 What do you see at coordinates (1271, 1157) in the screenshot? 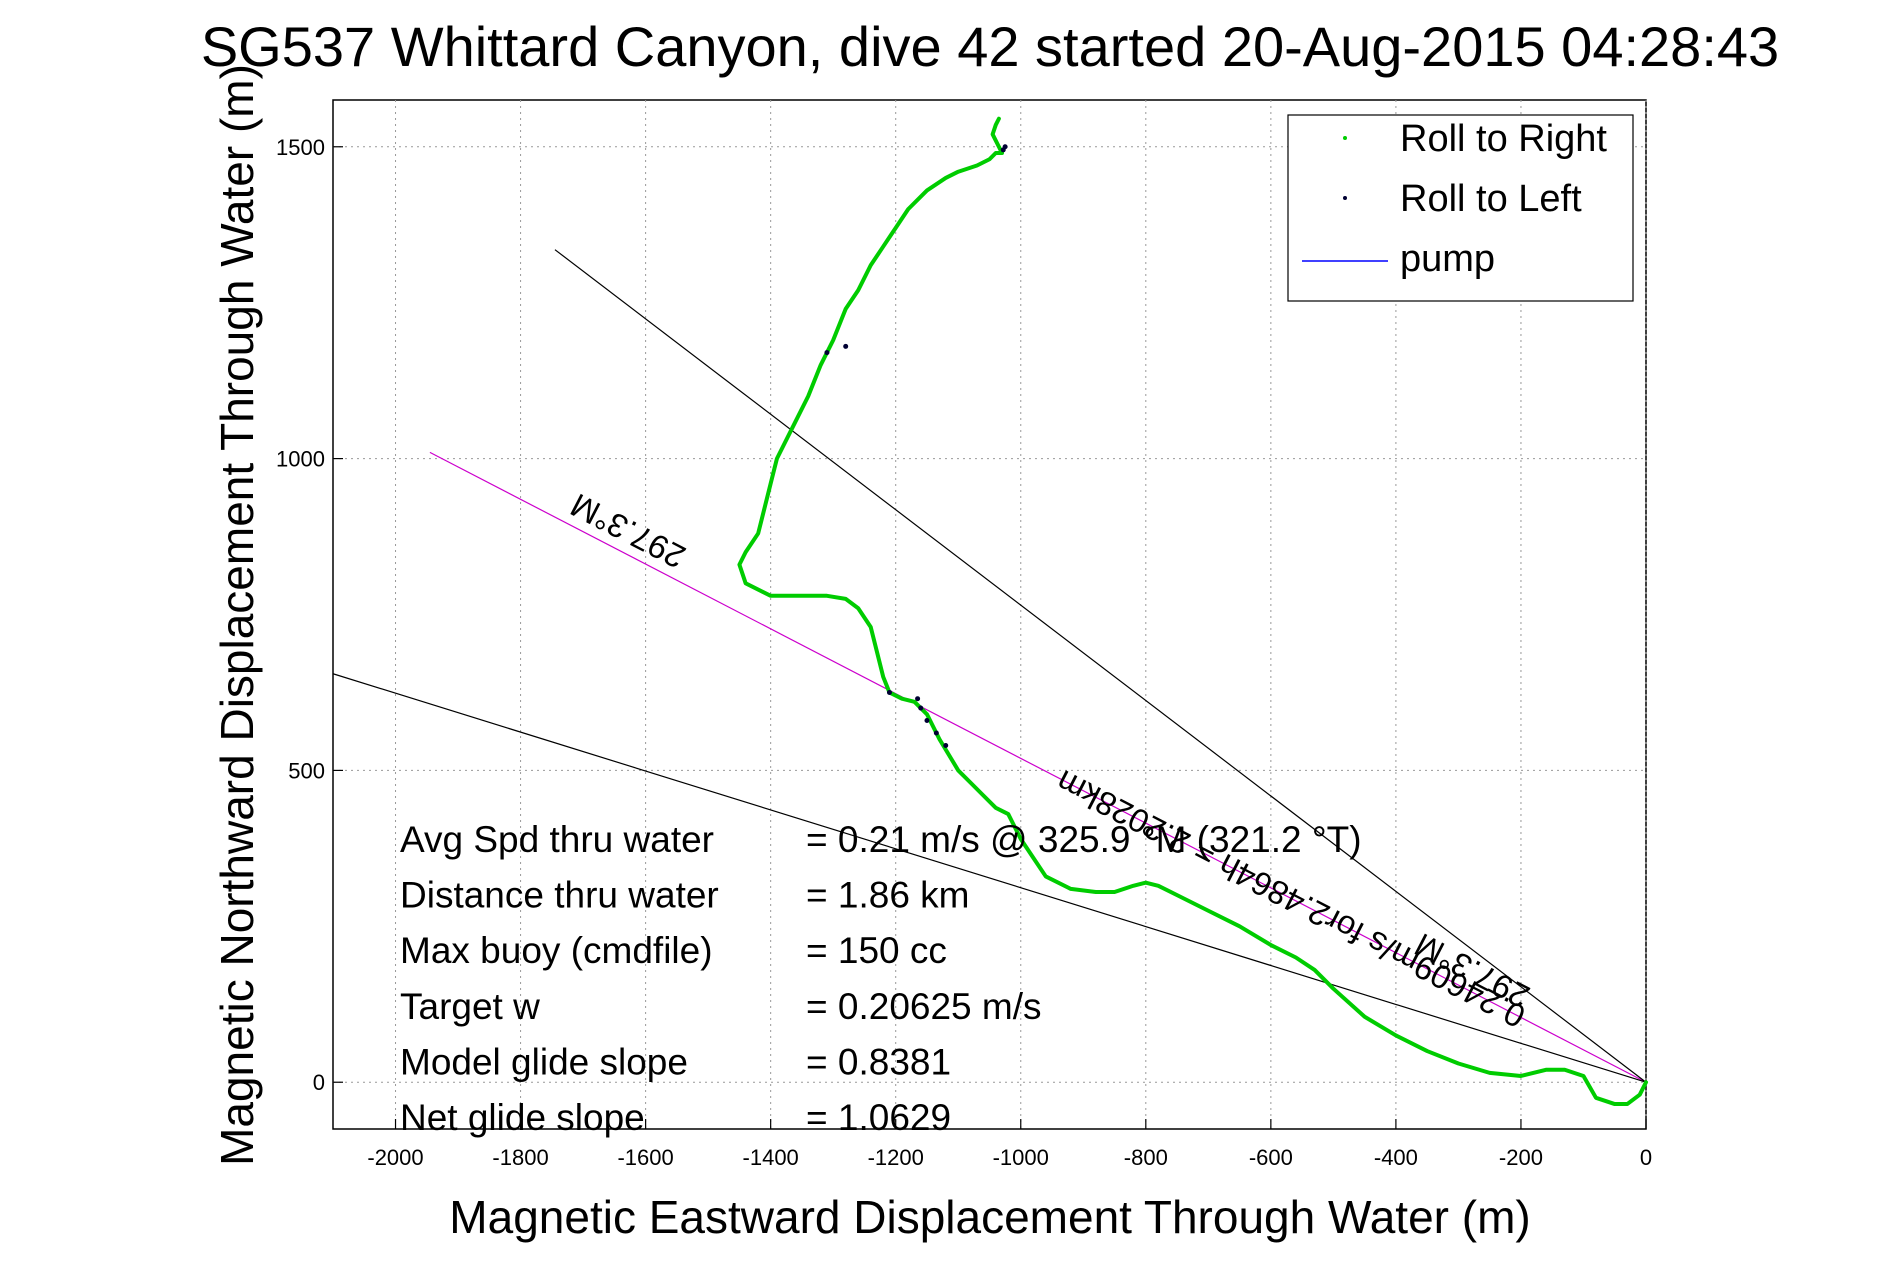
I see `x-tick-label: -600` at bounding box center [1271, 1157].